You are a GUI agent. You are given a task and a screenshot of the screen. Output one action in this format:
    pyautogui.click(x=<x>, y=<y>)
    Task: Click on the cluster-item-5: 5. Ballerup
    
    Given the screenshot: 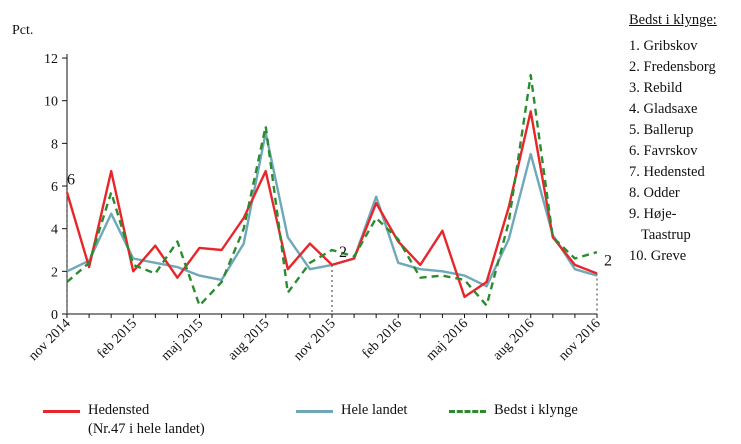 What is the action you would take?
    pyautogui.click(x=661, y=130)
    